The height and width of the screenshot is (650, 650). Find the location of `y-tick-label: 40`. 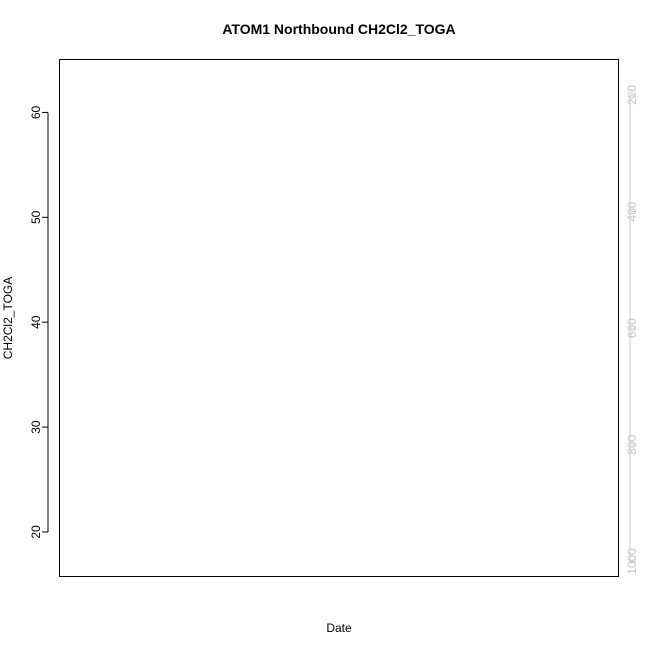

y-tick-label: 40 is located at coordinates (36, 322).